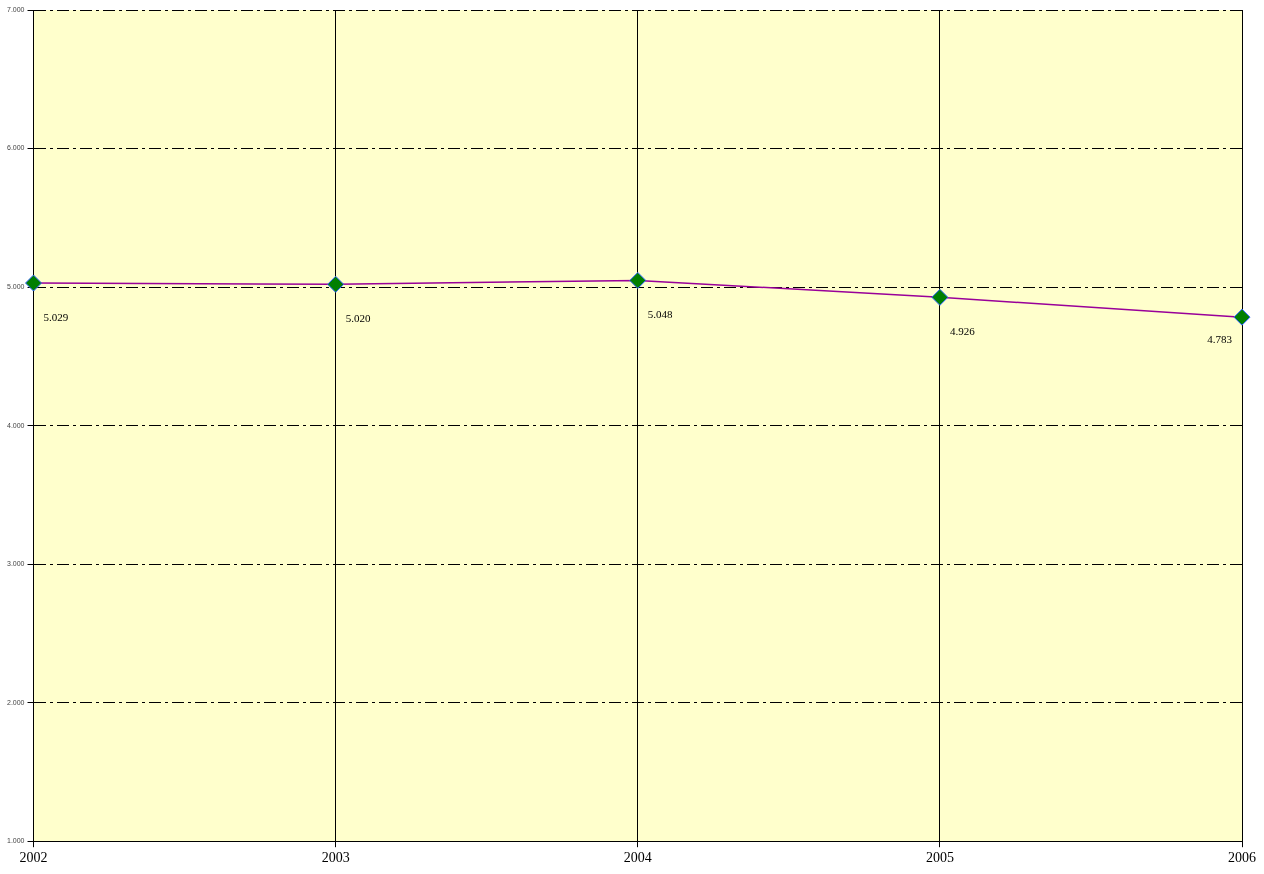 The width and height of the screenshot is (1264, 874). Describe the element at coordinates (1242, 858) in the screenshot. I see `x-tick-label: 2006` at that location.